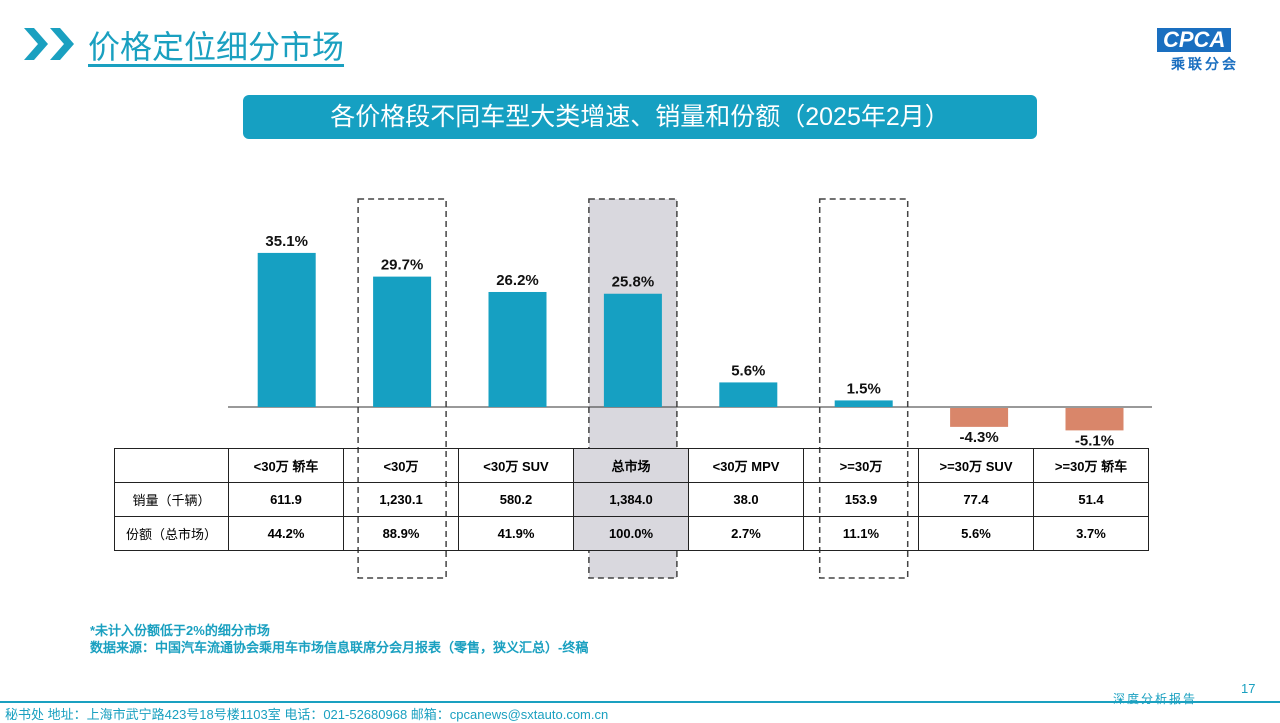 The image size is (1280, 723). Describe the element at coordinates (1248, 688) in the screenshot. I see `page-number: 17` at that location.